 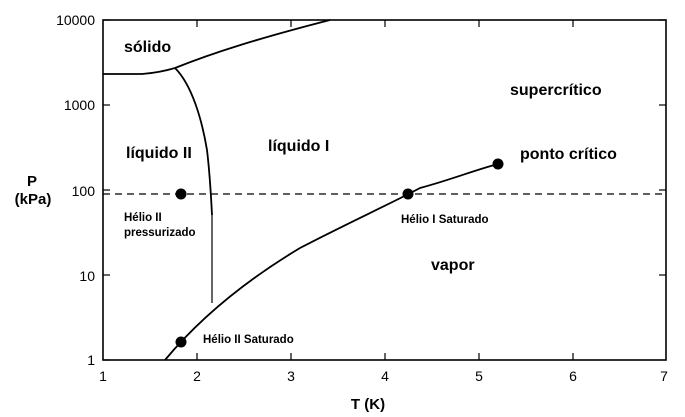 I want to click on y-axis-title-symbol: P, so click(x=32, y=181).